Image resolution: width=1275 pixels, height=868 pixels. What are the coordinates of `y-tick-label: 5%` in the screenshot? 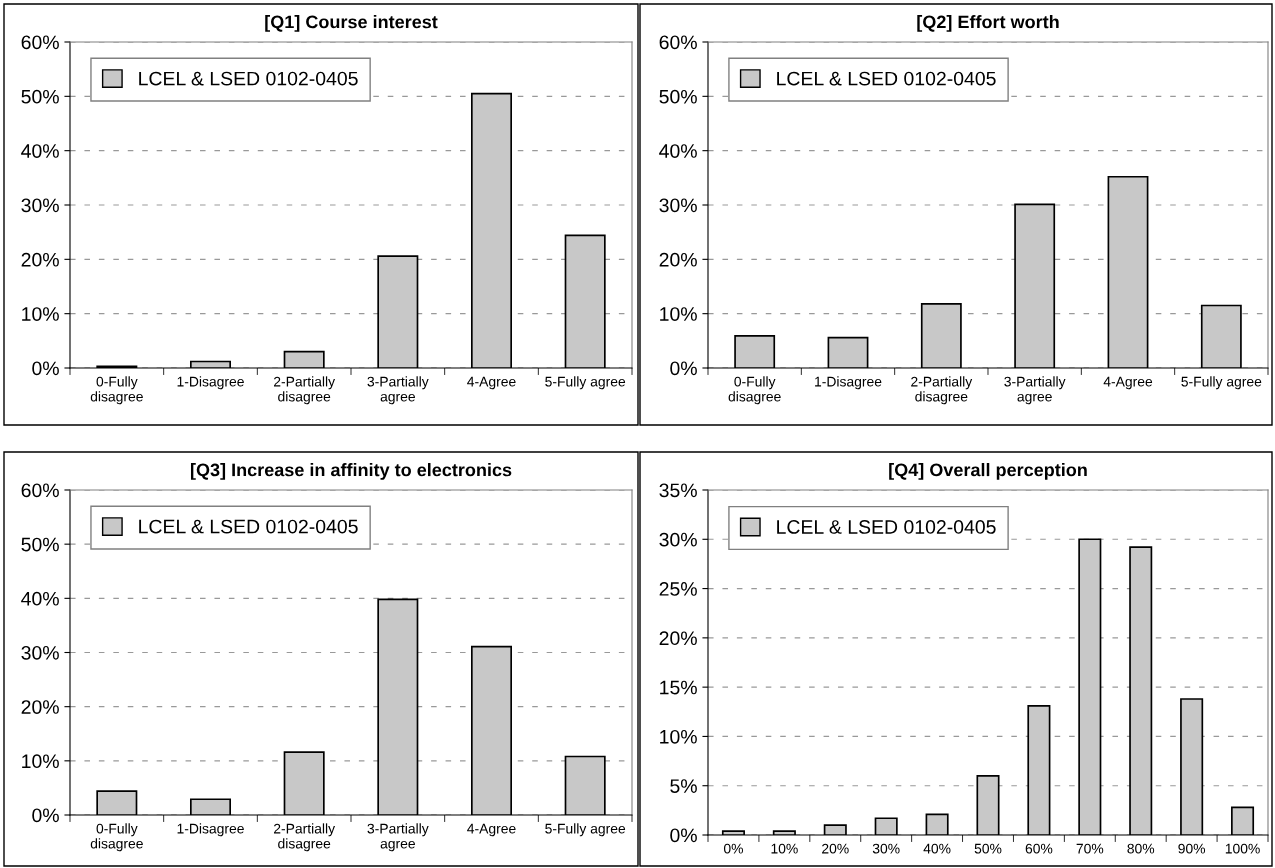 It's located at (683, 786).